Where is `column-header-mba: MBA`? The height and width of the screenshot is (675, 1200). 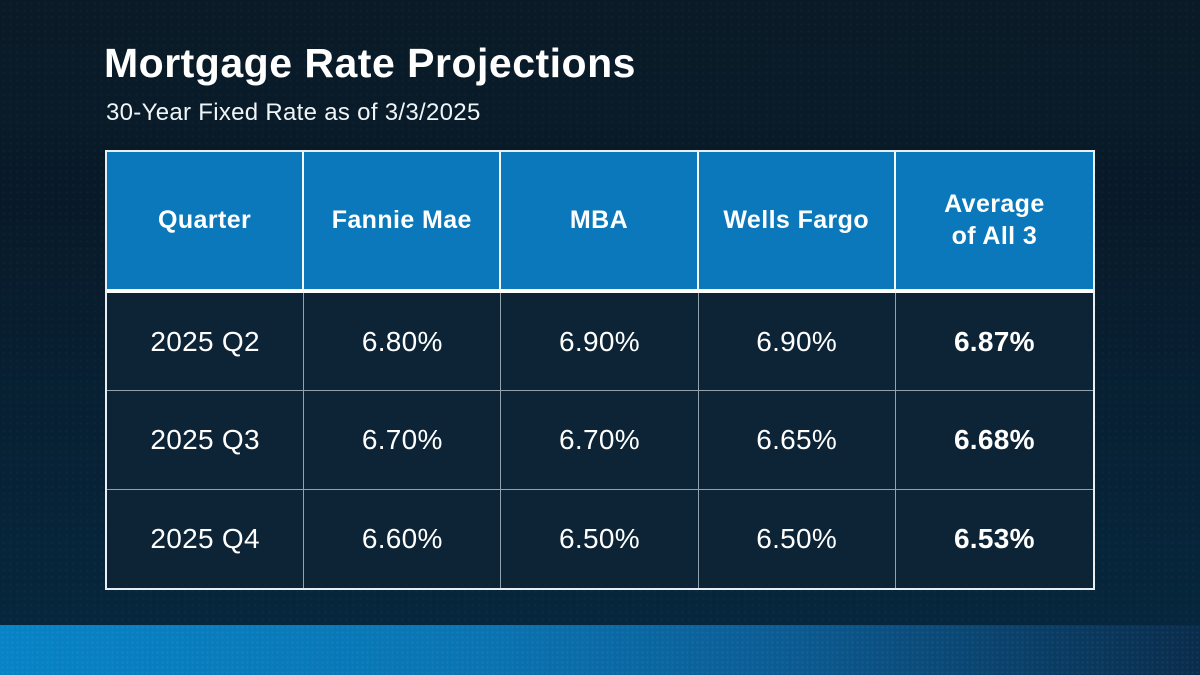 column-header-mba: MBA is located at coordinates (600, 222).